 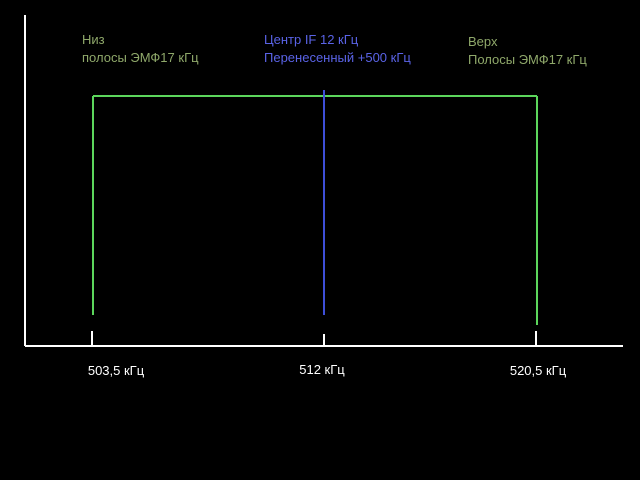 I want to click on tick-label-center: 512 кГц, so click(x=322, y=369).